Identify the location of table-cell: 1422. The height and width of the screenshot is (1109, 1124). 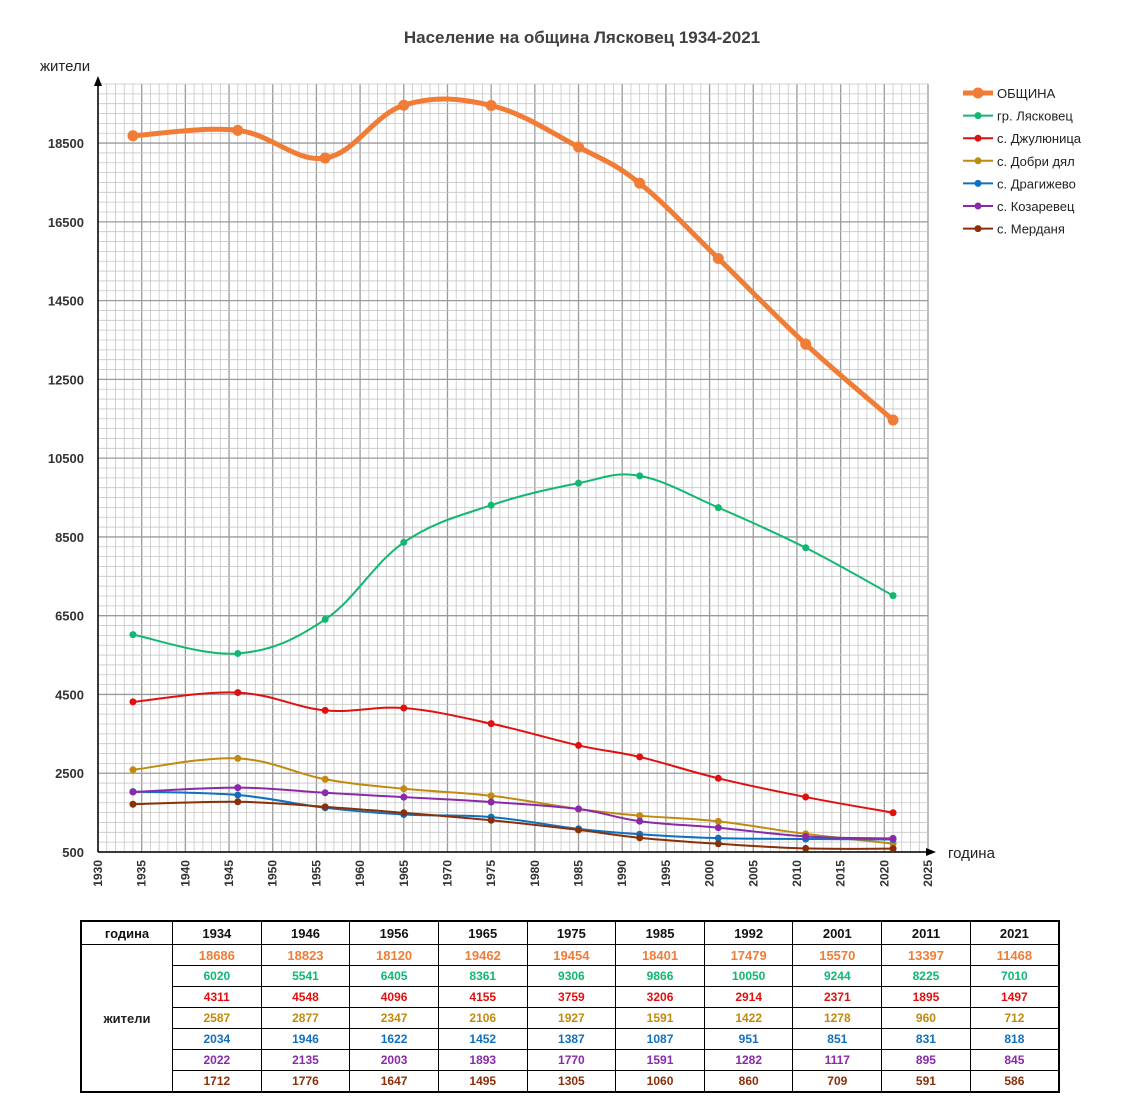
(748, 1018).